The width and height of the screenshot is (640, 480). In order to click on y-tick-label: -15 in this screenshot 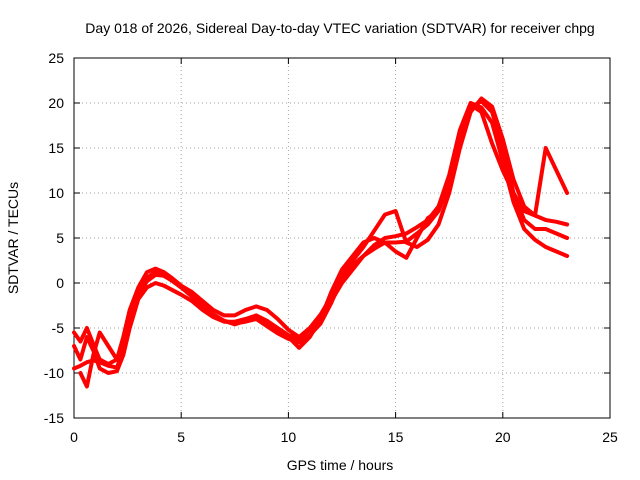, I will do `click(54, 418)`.